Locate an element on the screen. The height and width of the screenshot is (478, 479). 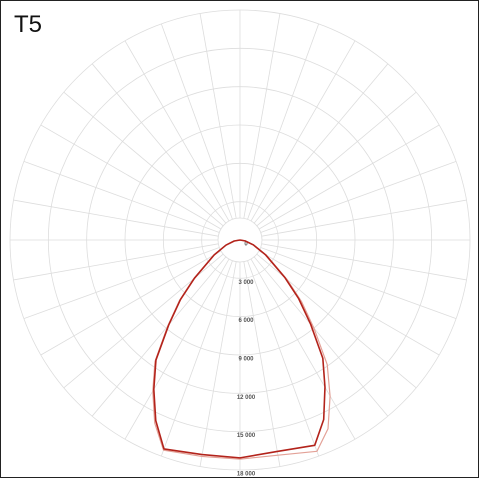
r-tick-label: 6 000 is located at coordinates (246, 321).